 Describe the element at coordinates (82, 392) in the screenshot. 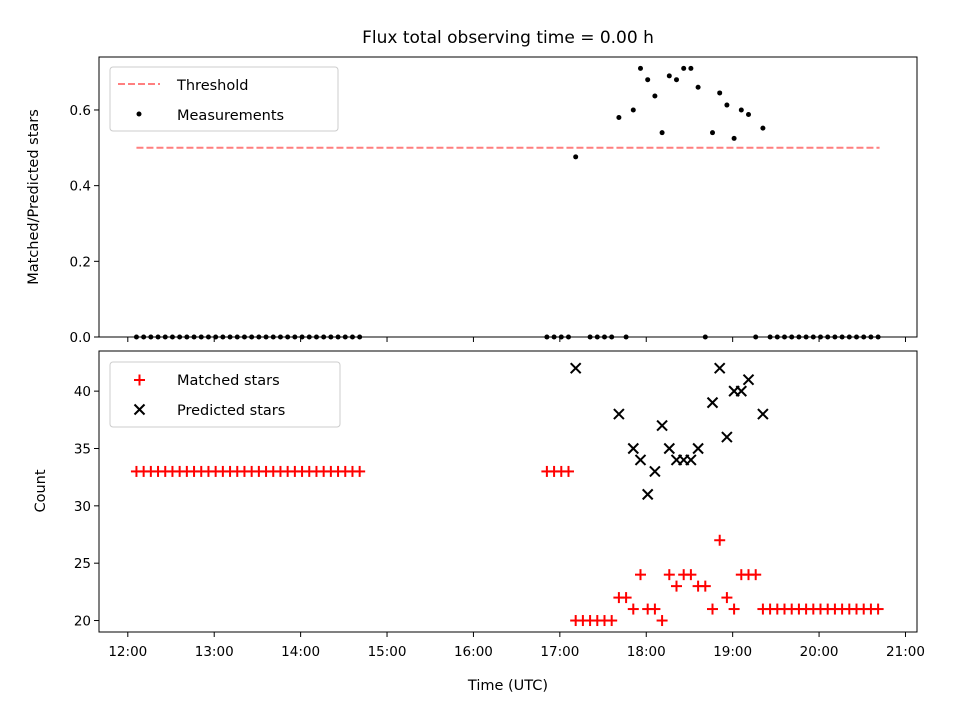

I see `bottom-ytick-label: 40` at that location.